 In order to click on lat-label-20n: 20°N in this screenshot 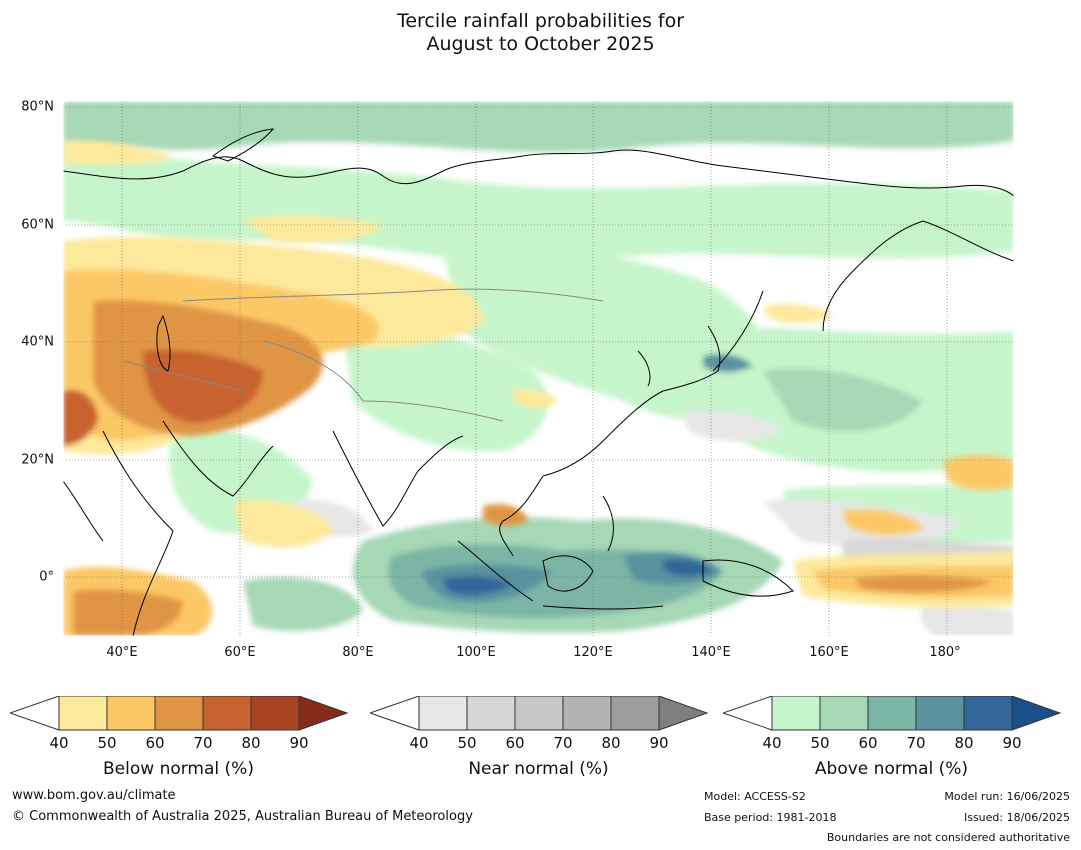, I will do `click(37, 460)`.